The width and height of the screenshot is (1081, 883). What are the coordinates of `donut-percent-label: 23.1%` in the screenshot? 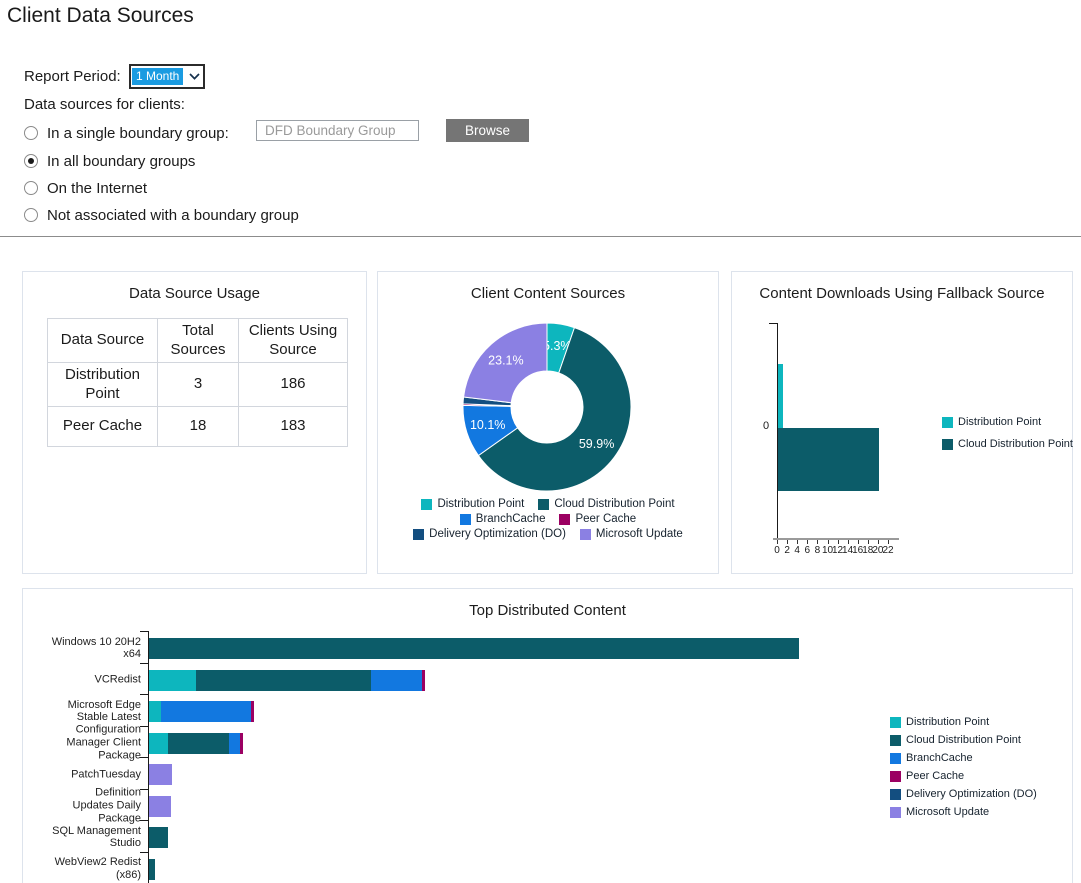 It's located at (505, 361).